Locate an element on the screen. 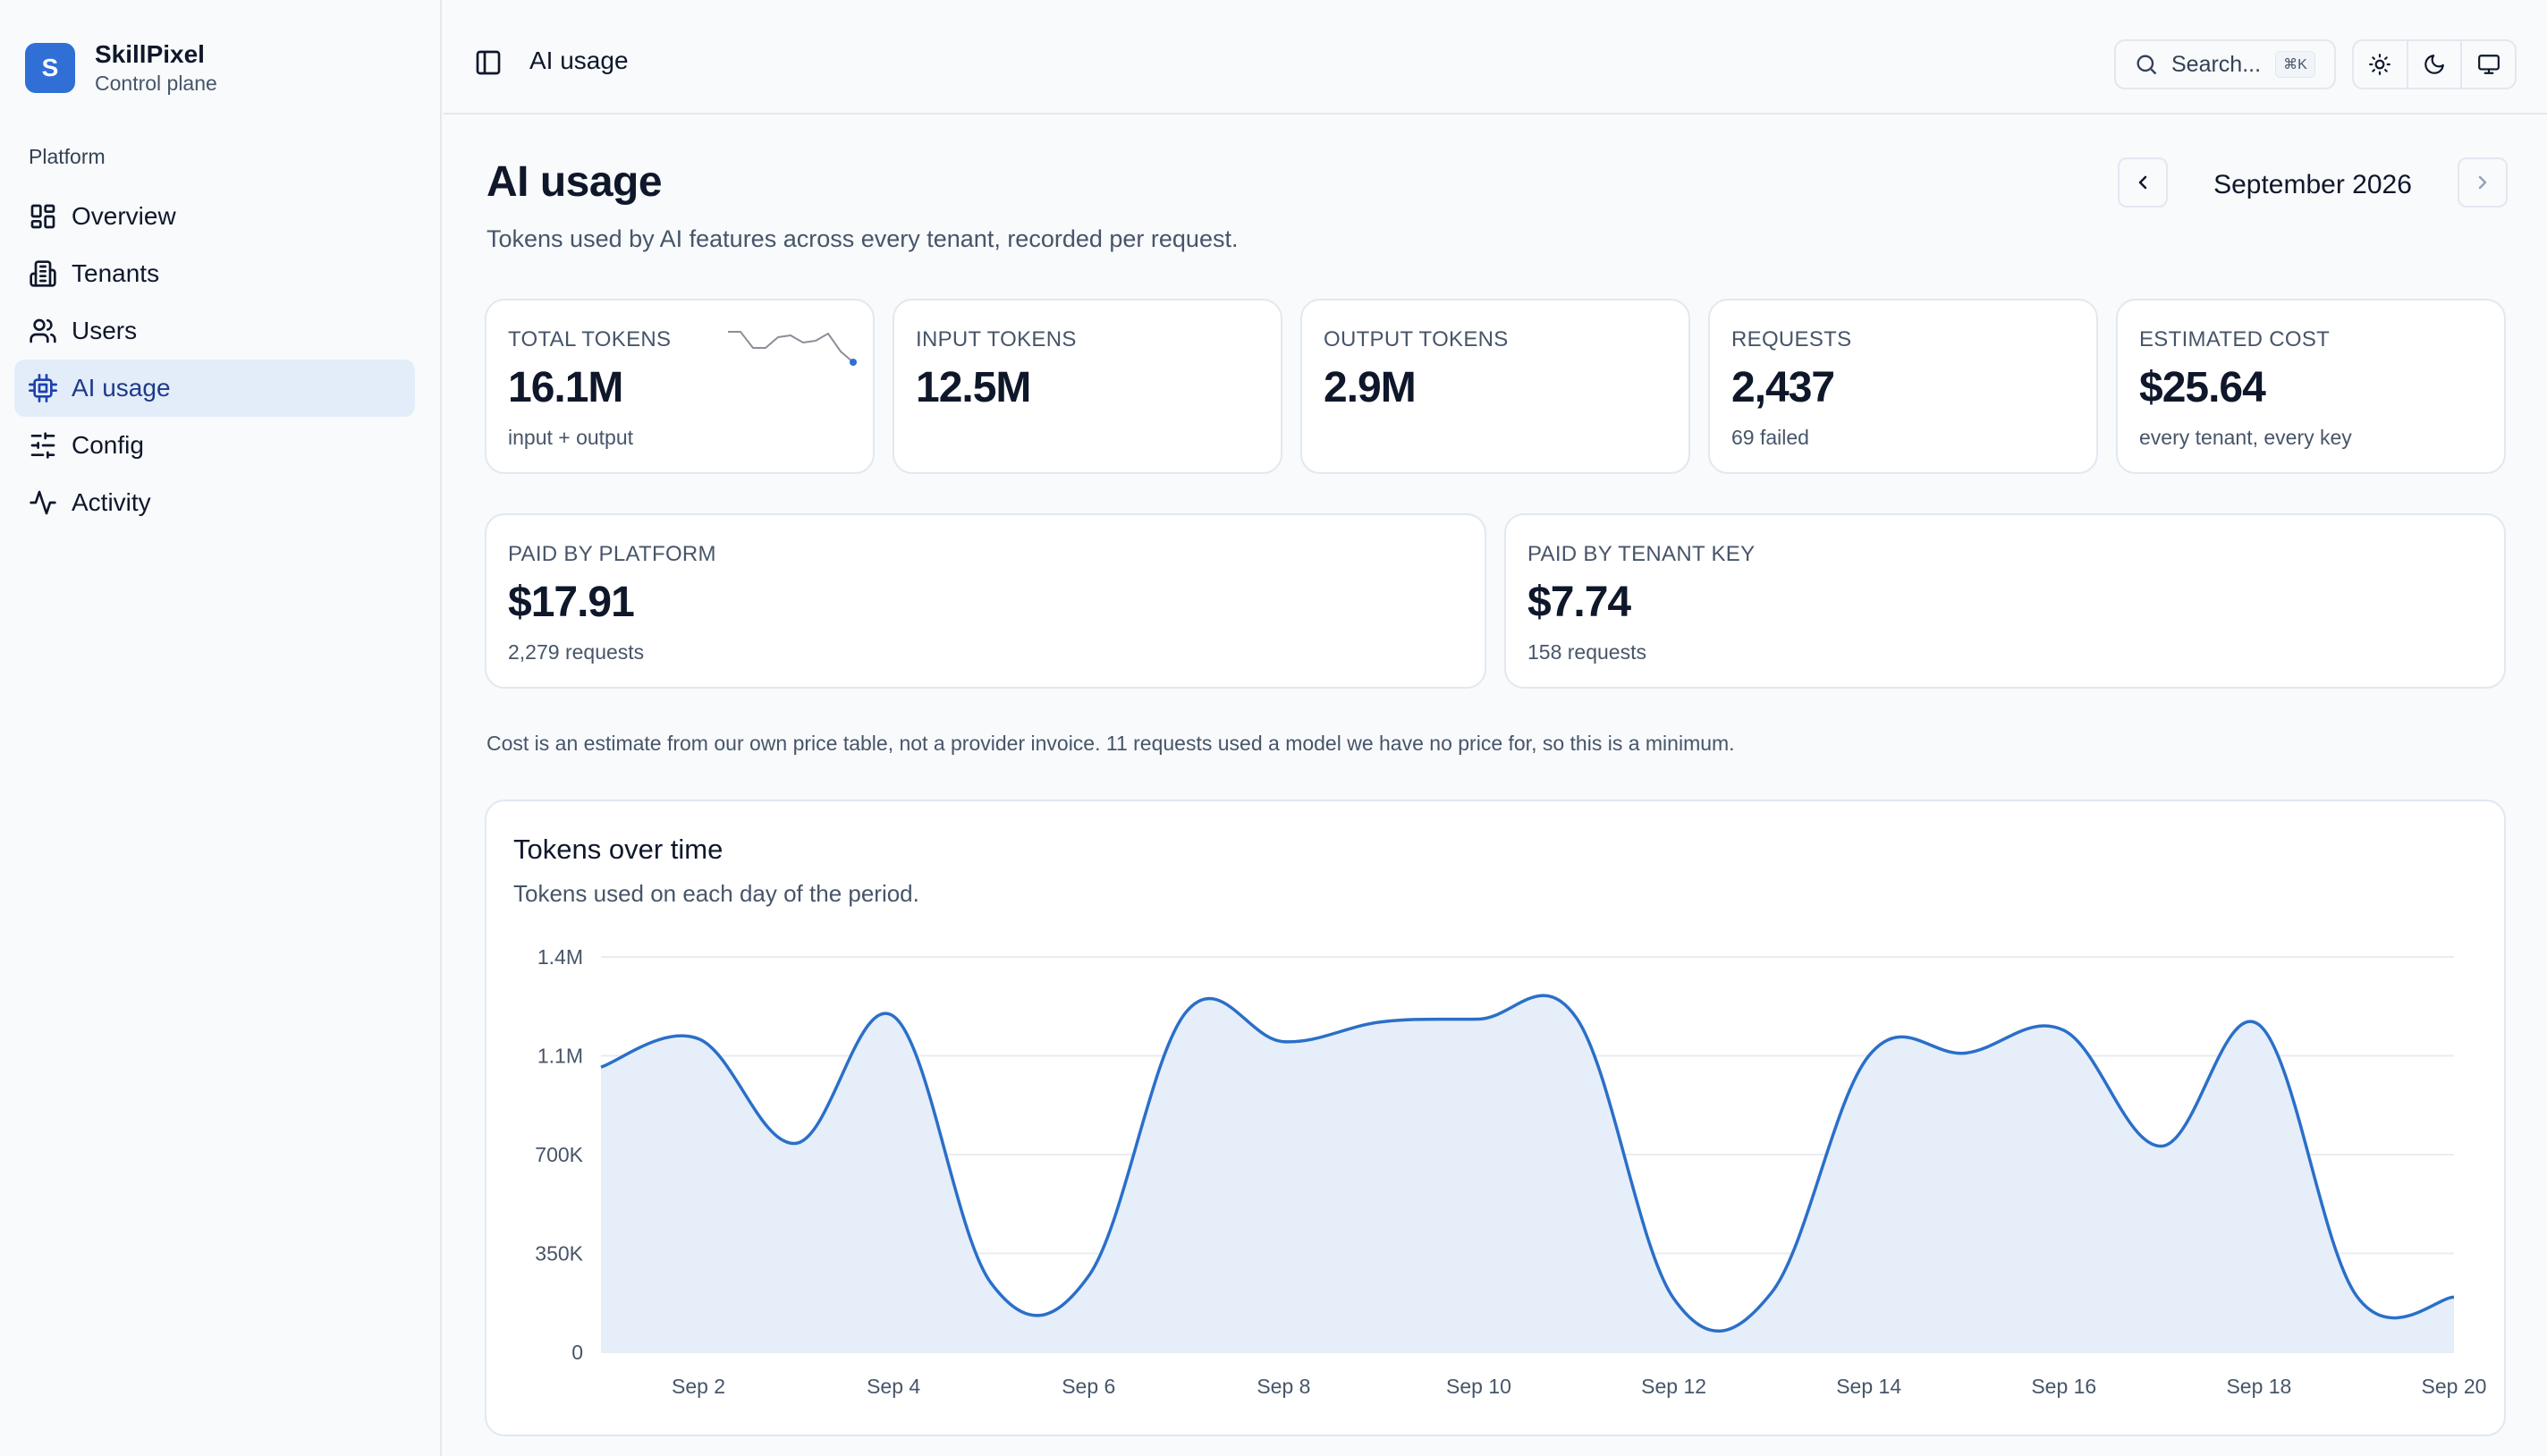  theme-switcher is located at coordinates (2435, 64).